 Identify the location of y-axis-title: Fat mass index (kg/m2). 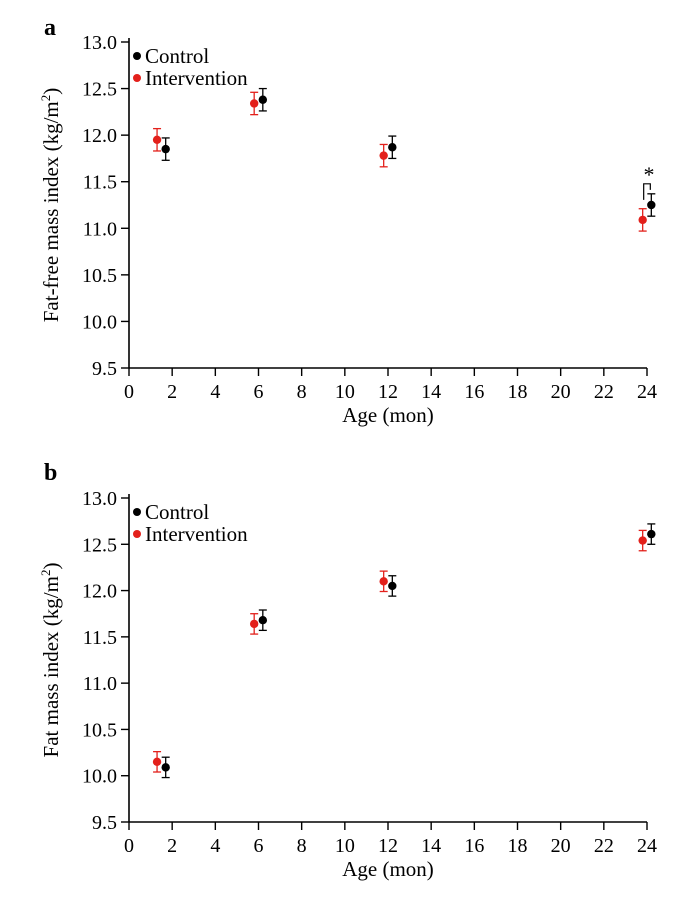
(50, 660).